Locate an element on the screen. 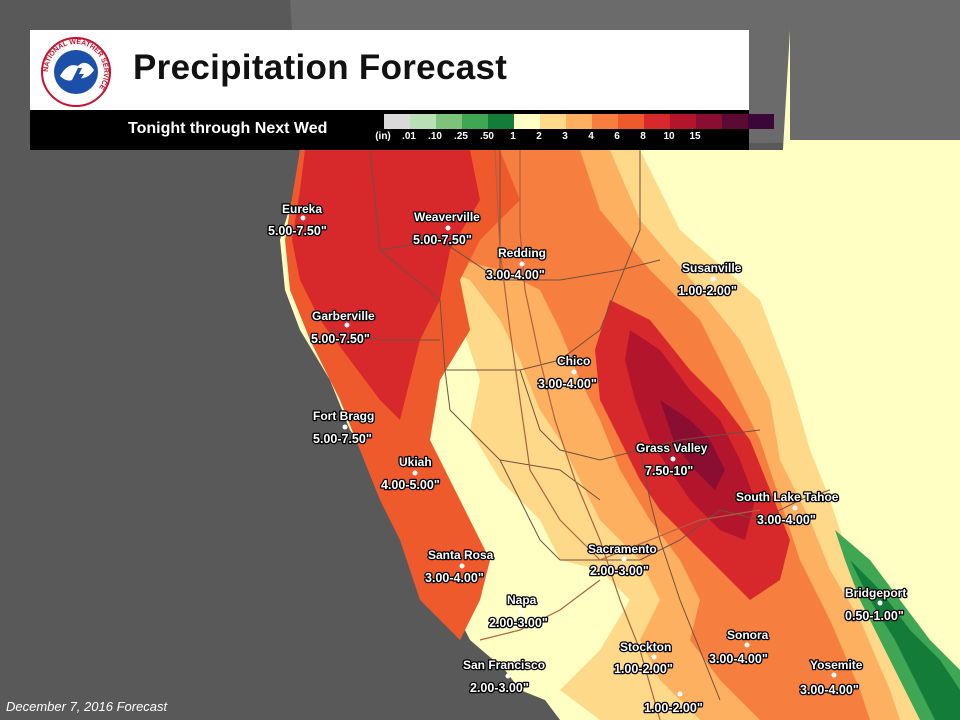 The image size is (960, 720). city-label: San Francisco is located at coordinates (504, 665).